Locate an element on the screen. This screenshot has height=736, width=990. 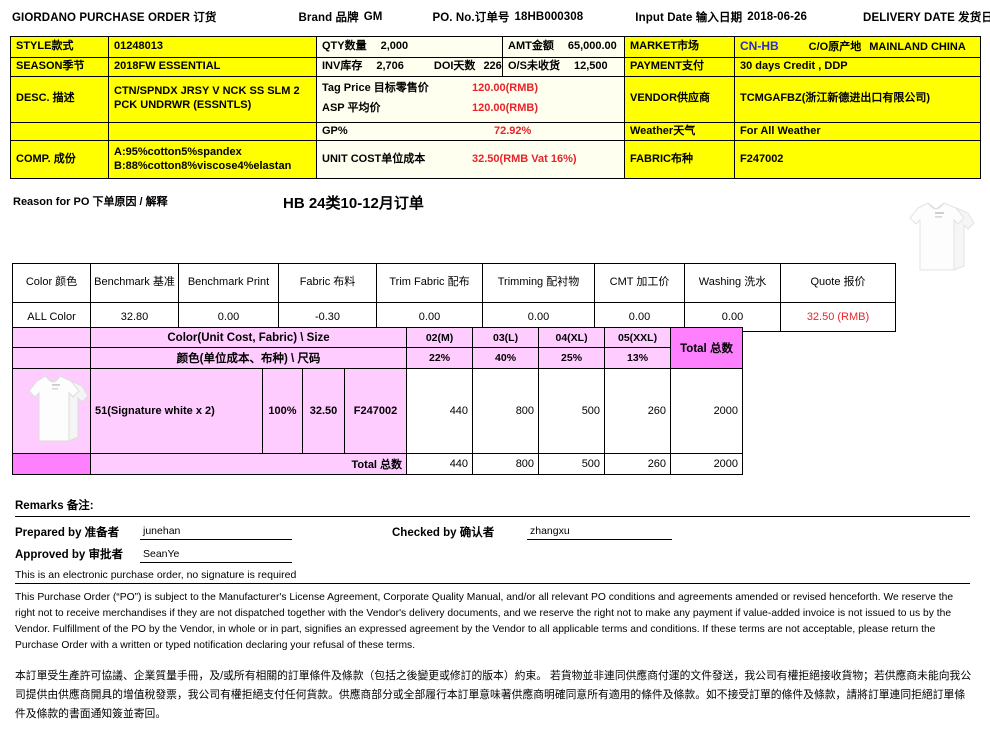
market-cell: CN-HB C/O原产地 MAINLAND CHINA is located at coordinates (857, 47).